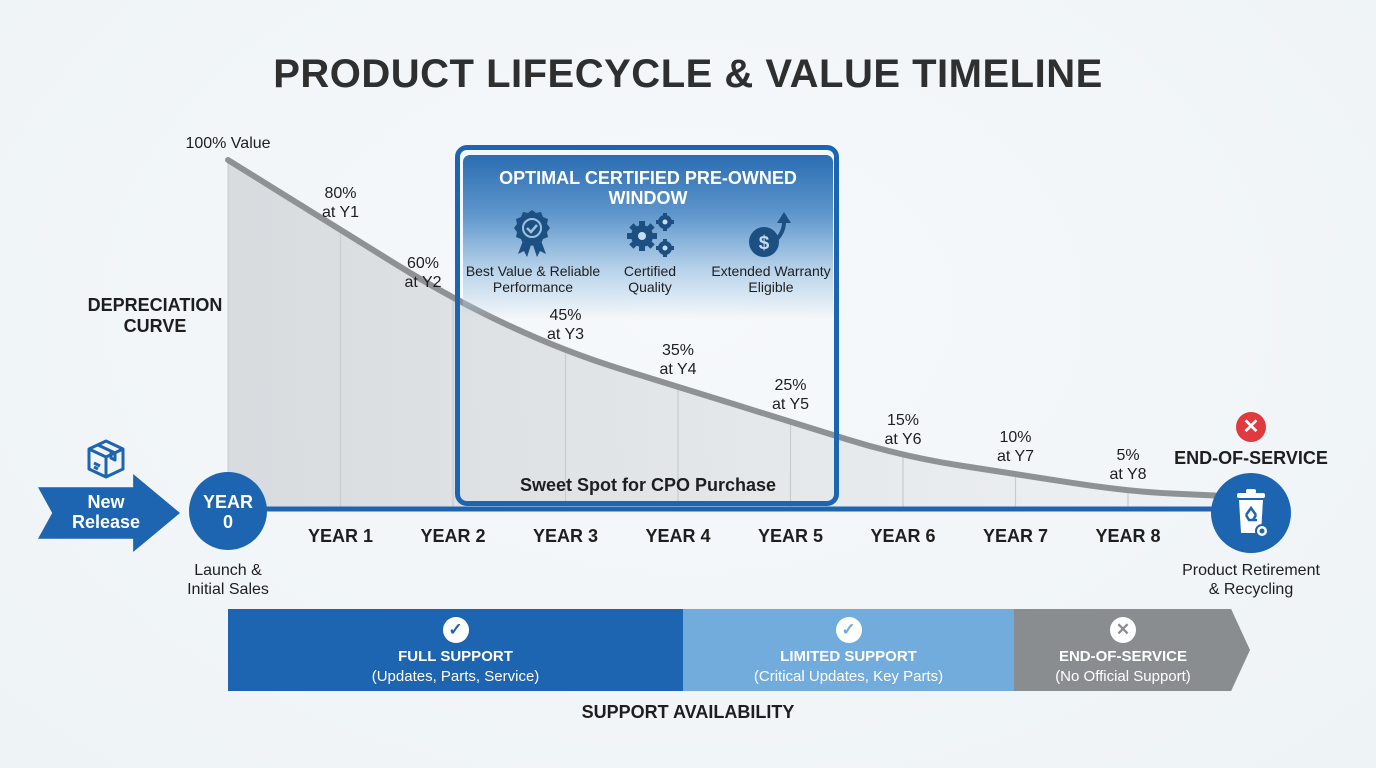  What do you see at coordinates (1015, 536) in the screenshot?
I see `year-tick-label: YEAR 7` at bounding box center [1015, 536].